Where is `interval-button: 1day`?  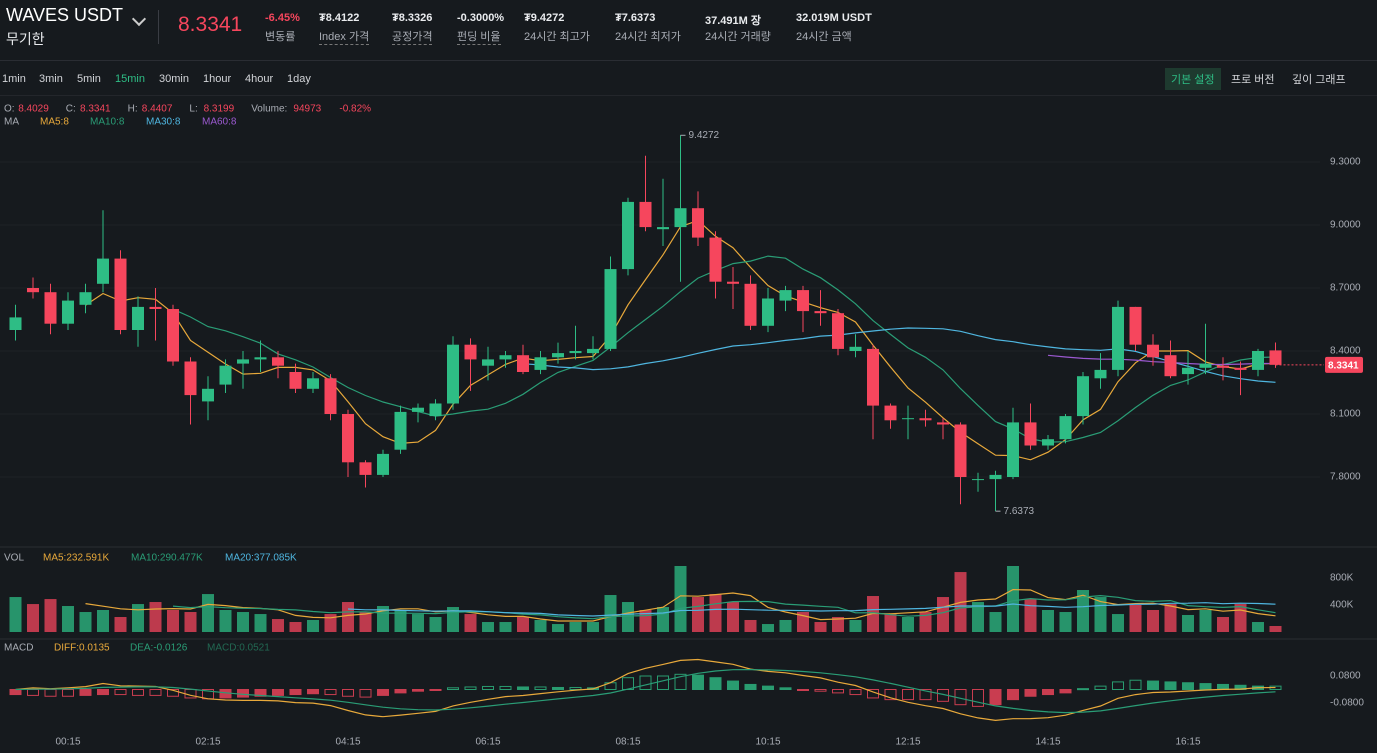 interval-button: 1day is located at coordinates (299, 79).